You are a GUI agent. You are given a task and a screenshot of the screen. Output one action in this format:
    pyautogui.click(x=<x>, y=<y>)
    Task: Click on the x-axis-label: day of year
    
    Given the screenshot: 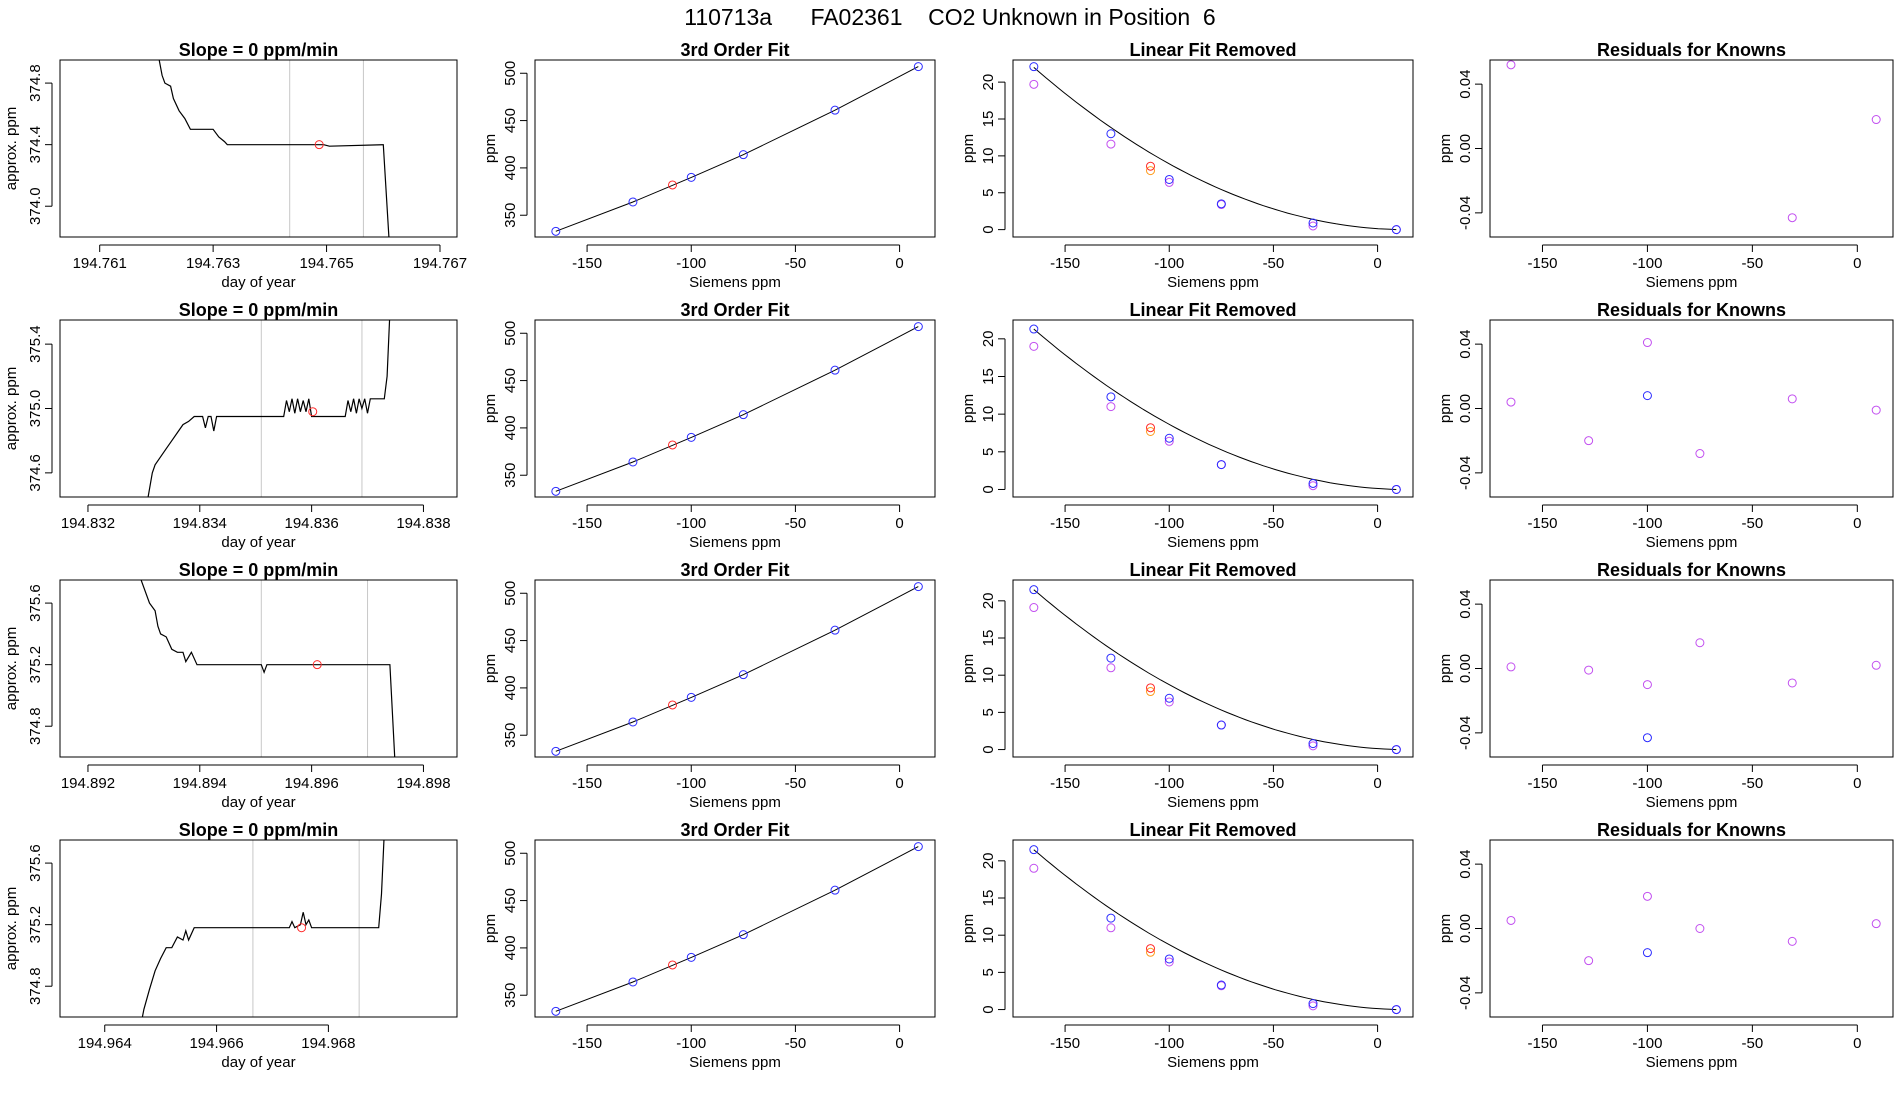 What is the action you would take?
    pyautogui.click(x=258, y=1062)
    